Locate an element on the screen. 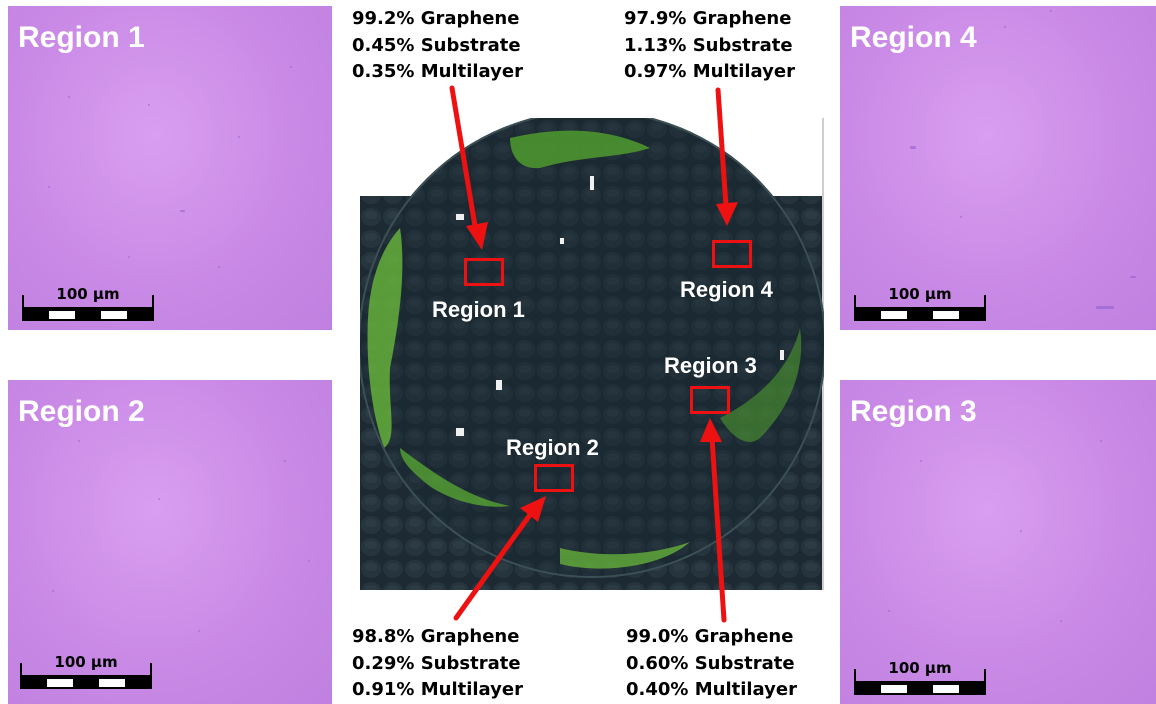  region-2-box is located at coordinates (554, 478).